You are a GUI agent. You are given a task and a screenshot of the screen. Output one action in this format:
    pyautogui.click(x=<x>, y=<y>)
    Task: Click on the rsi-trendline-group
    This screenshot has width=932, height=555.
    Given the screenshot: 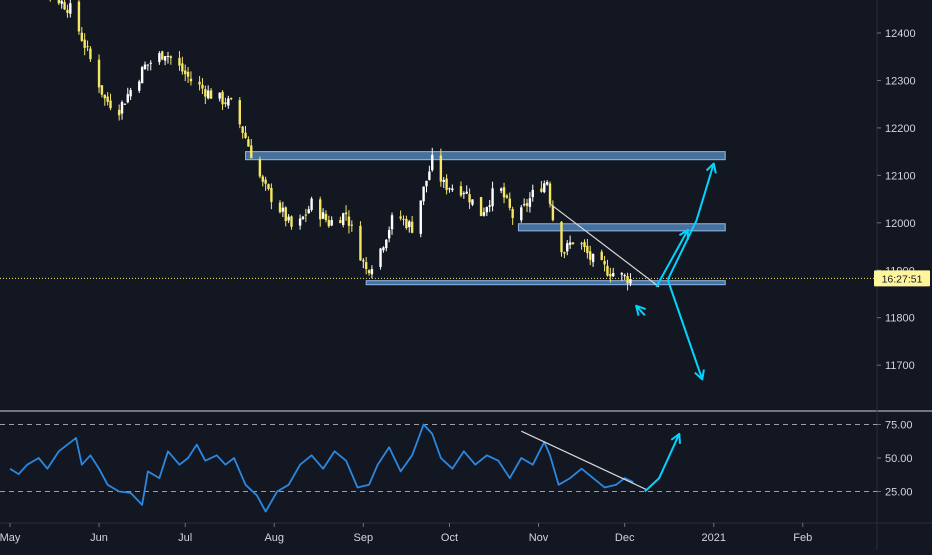 What is the action you would take?
    pyautogui.click(x=584, y=460)
    